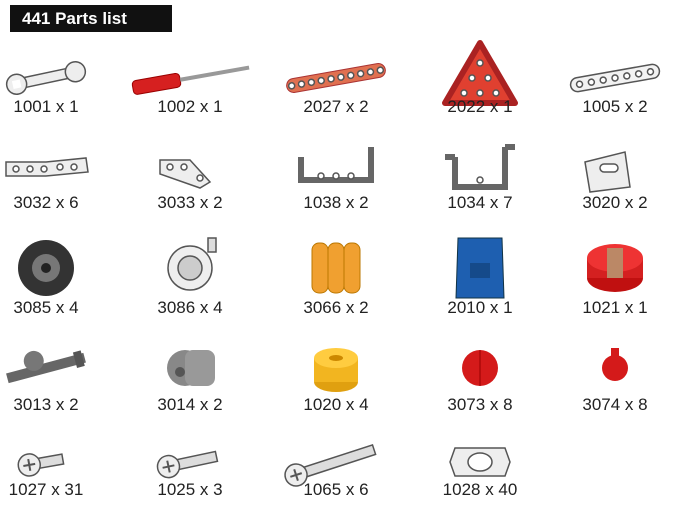 Image resolution: width=679 pixels, height=508 pixels. Describe the element at coordinates (189, 404) in the screenshot. I see `part-label: 3014 x 2` at that location.